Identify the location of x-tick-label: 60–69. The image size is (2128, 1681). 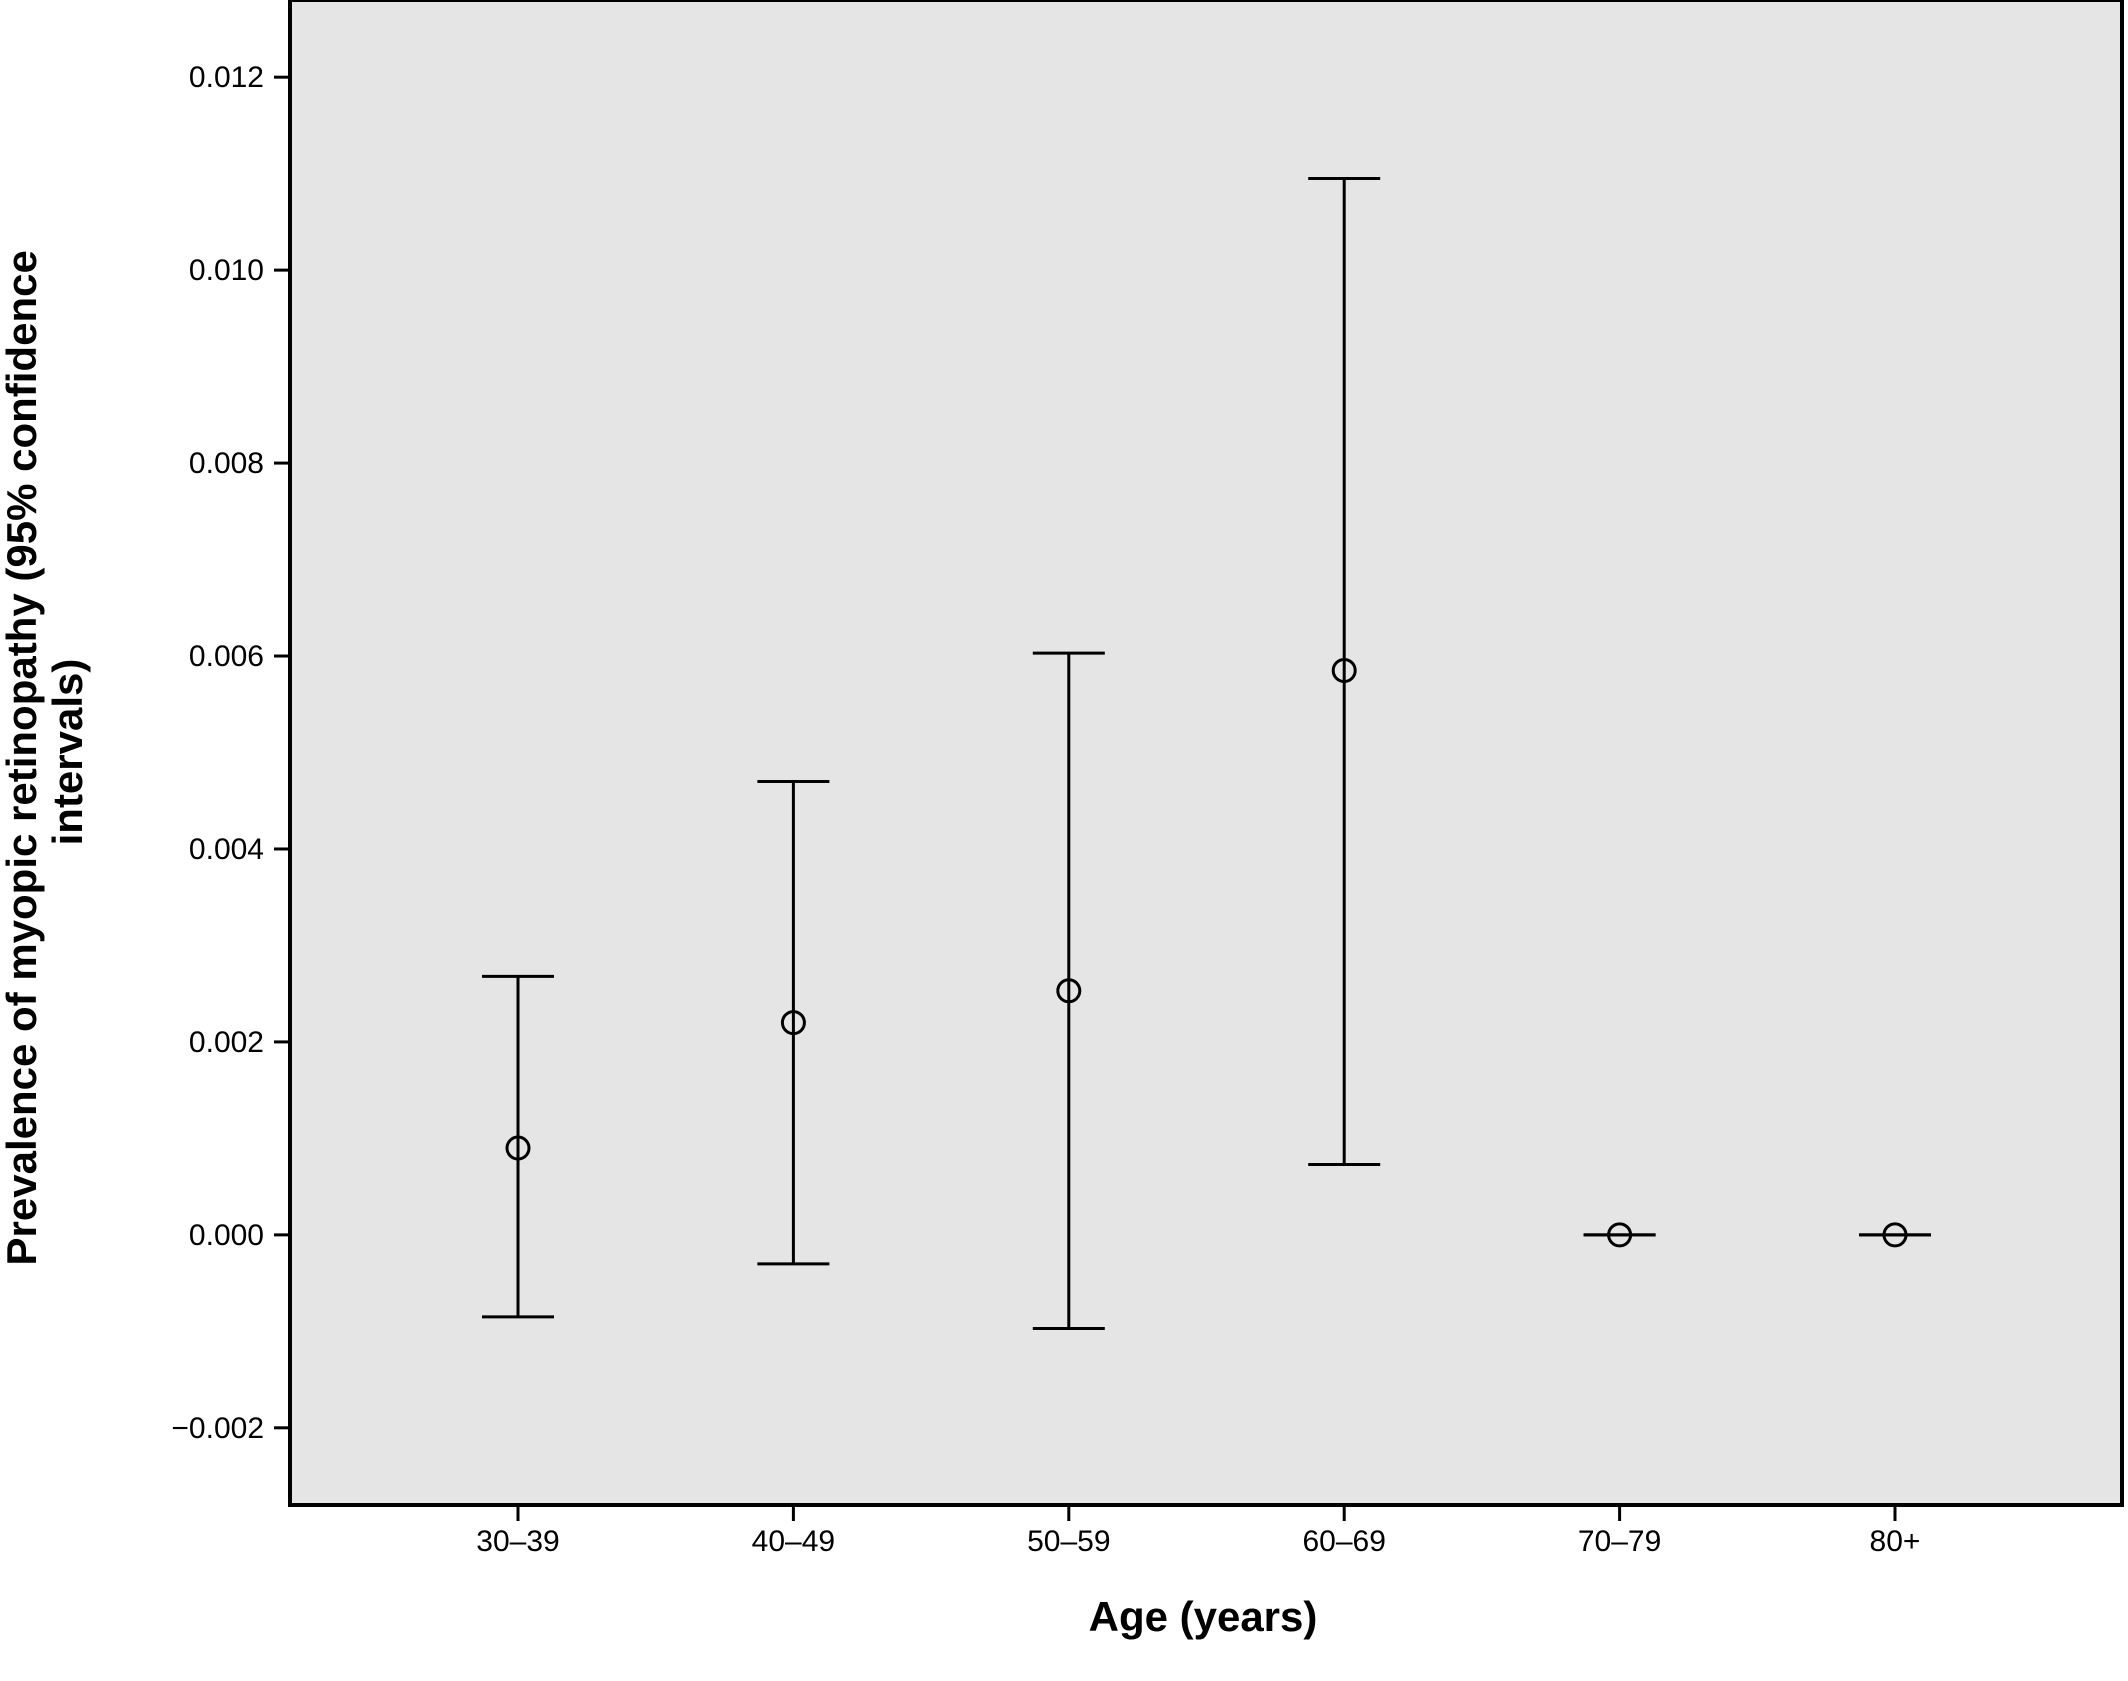
(1343, 1541).